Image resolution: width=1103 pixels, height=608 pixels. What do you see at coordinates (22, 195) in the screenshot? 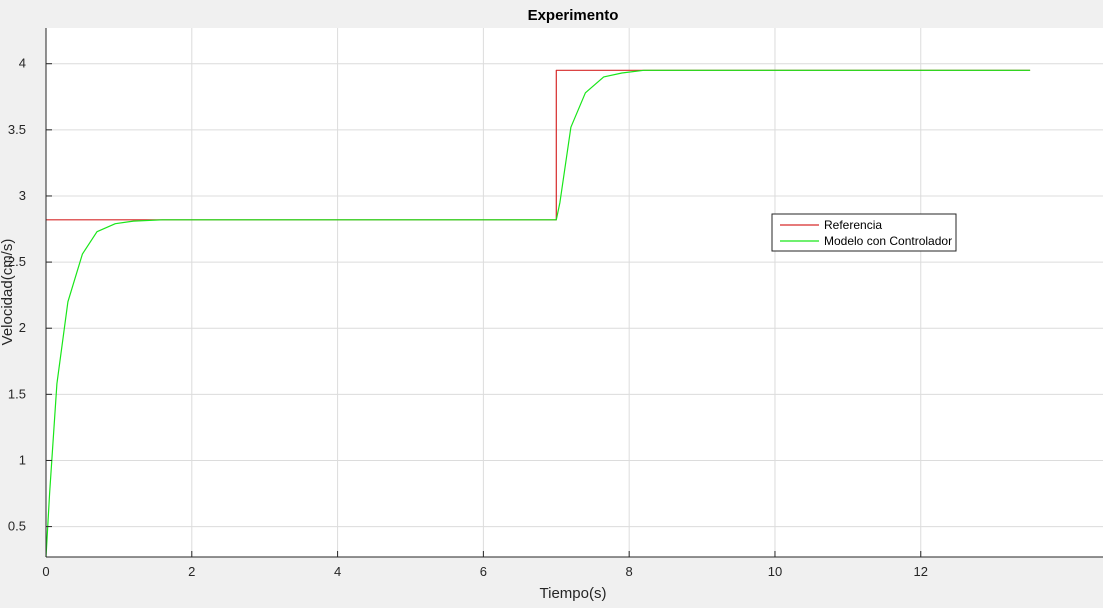
I see `y-tick-label: 3` at bounding box center [22, 195].